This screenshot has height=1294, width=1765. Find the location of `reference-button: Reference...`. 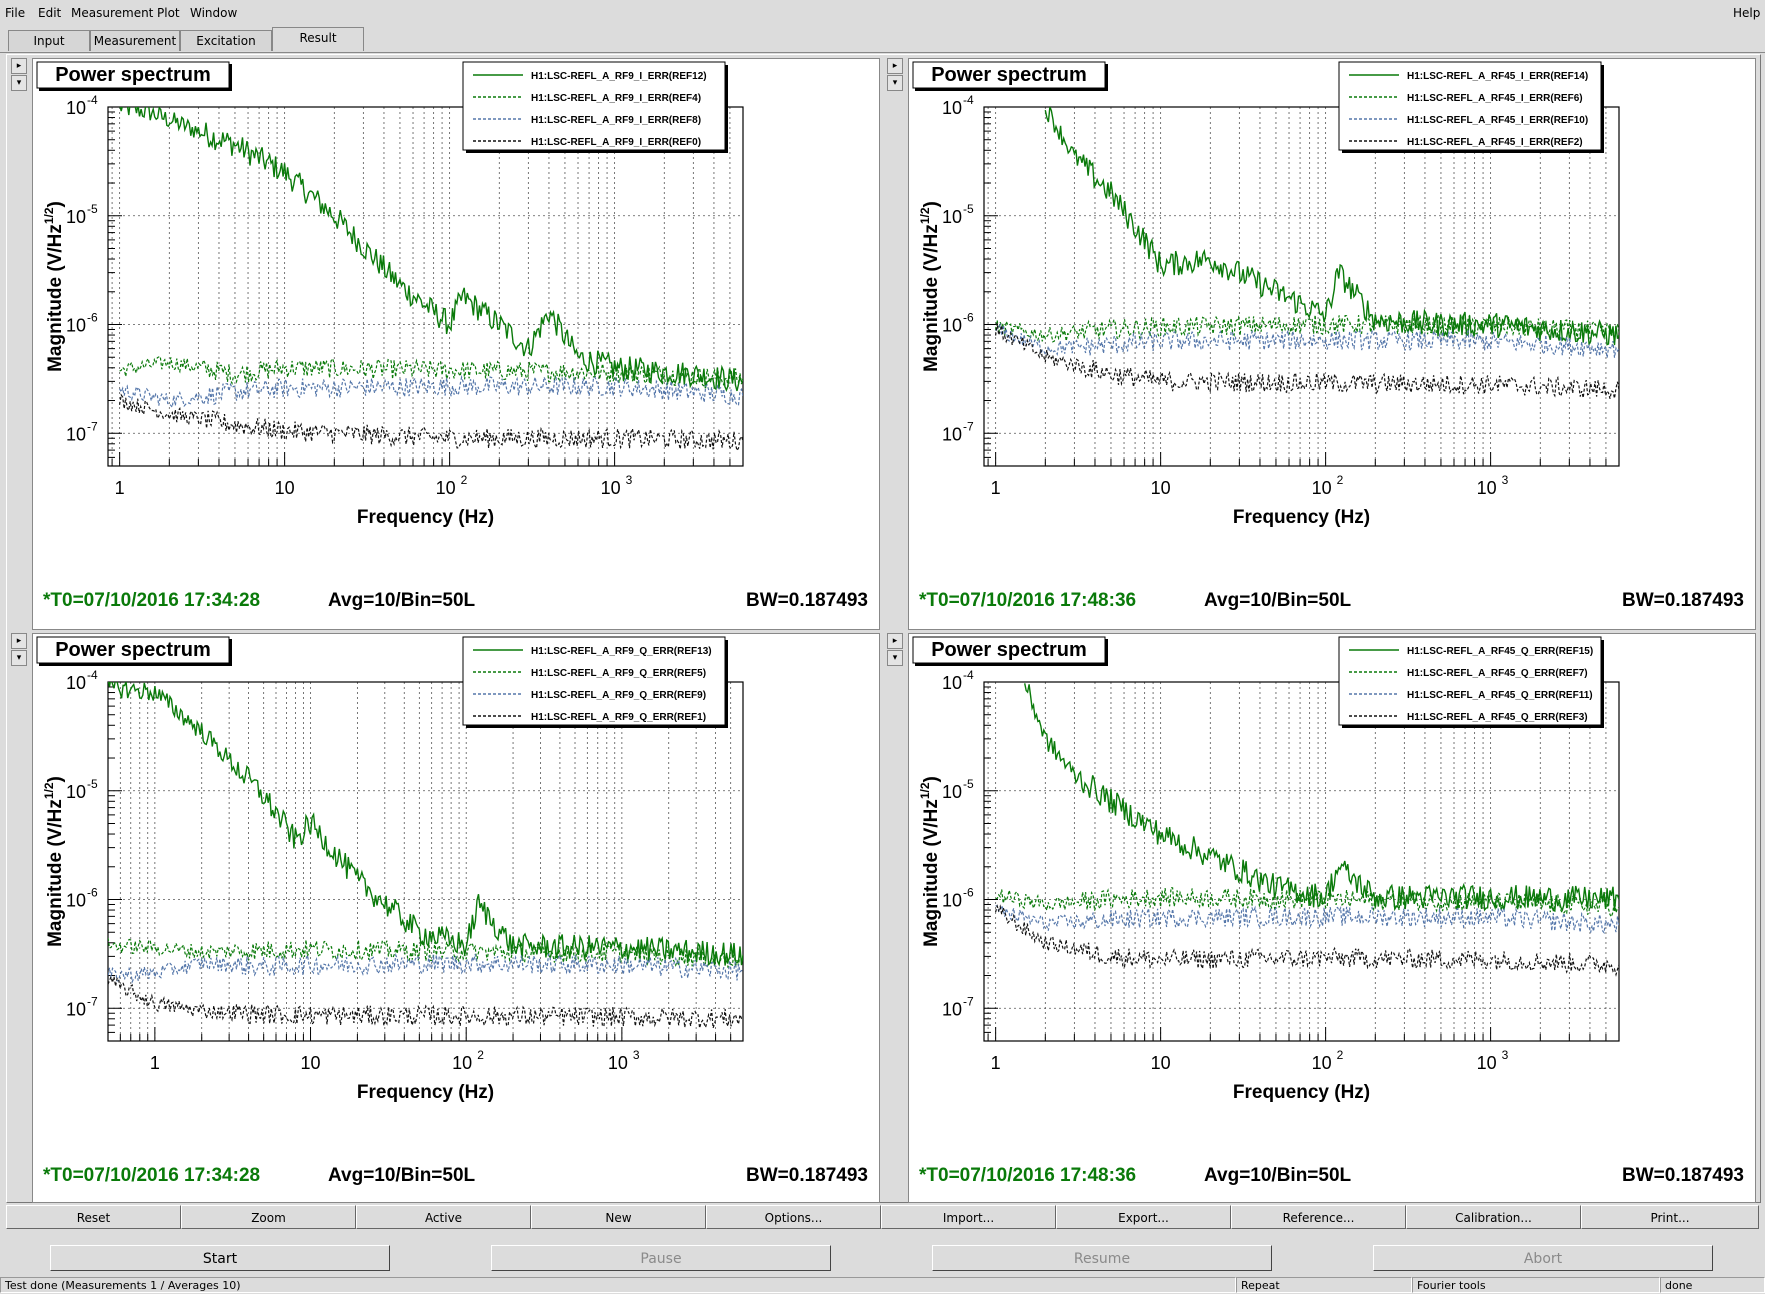

reference-button: Reference... is located at coordinates (1318, 1217).